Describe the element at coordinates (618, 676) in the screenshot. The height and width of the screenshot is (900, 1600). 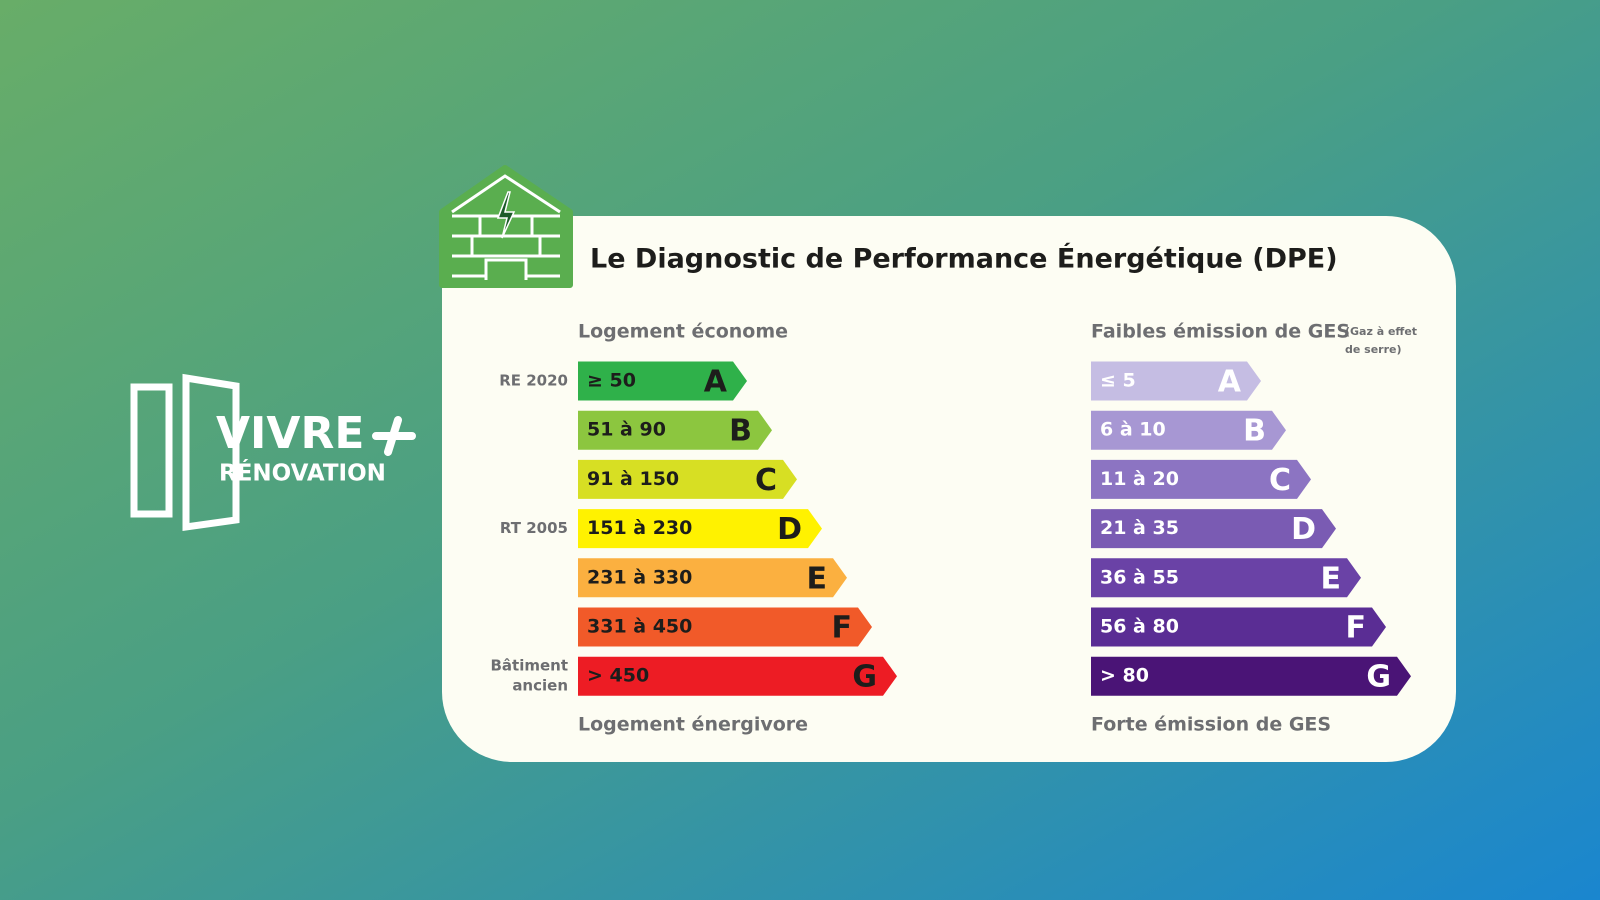
I see `class-range: > 450` at that location.